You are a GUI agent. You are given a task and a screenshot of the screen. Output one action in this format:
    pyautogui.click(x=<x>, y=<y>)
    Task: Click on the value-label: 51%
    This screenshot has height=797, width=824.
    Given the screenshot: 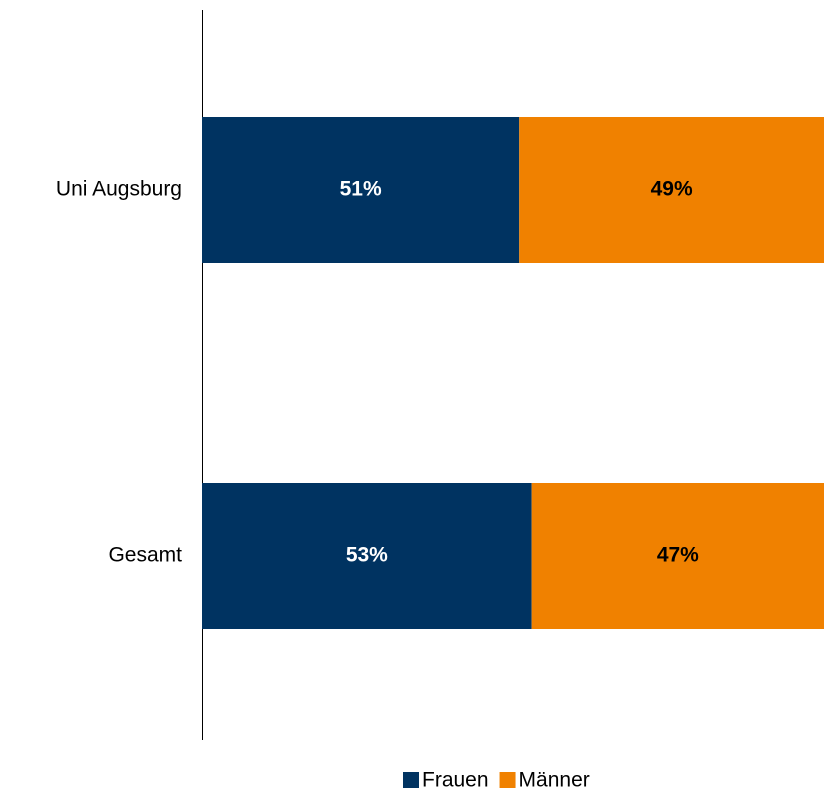 What is the action you would take?
    pyautogui.click(x=361, y=189)
    